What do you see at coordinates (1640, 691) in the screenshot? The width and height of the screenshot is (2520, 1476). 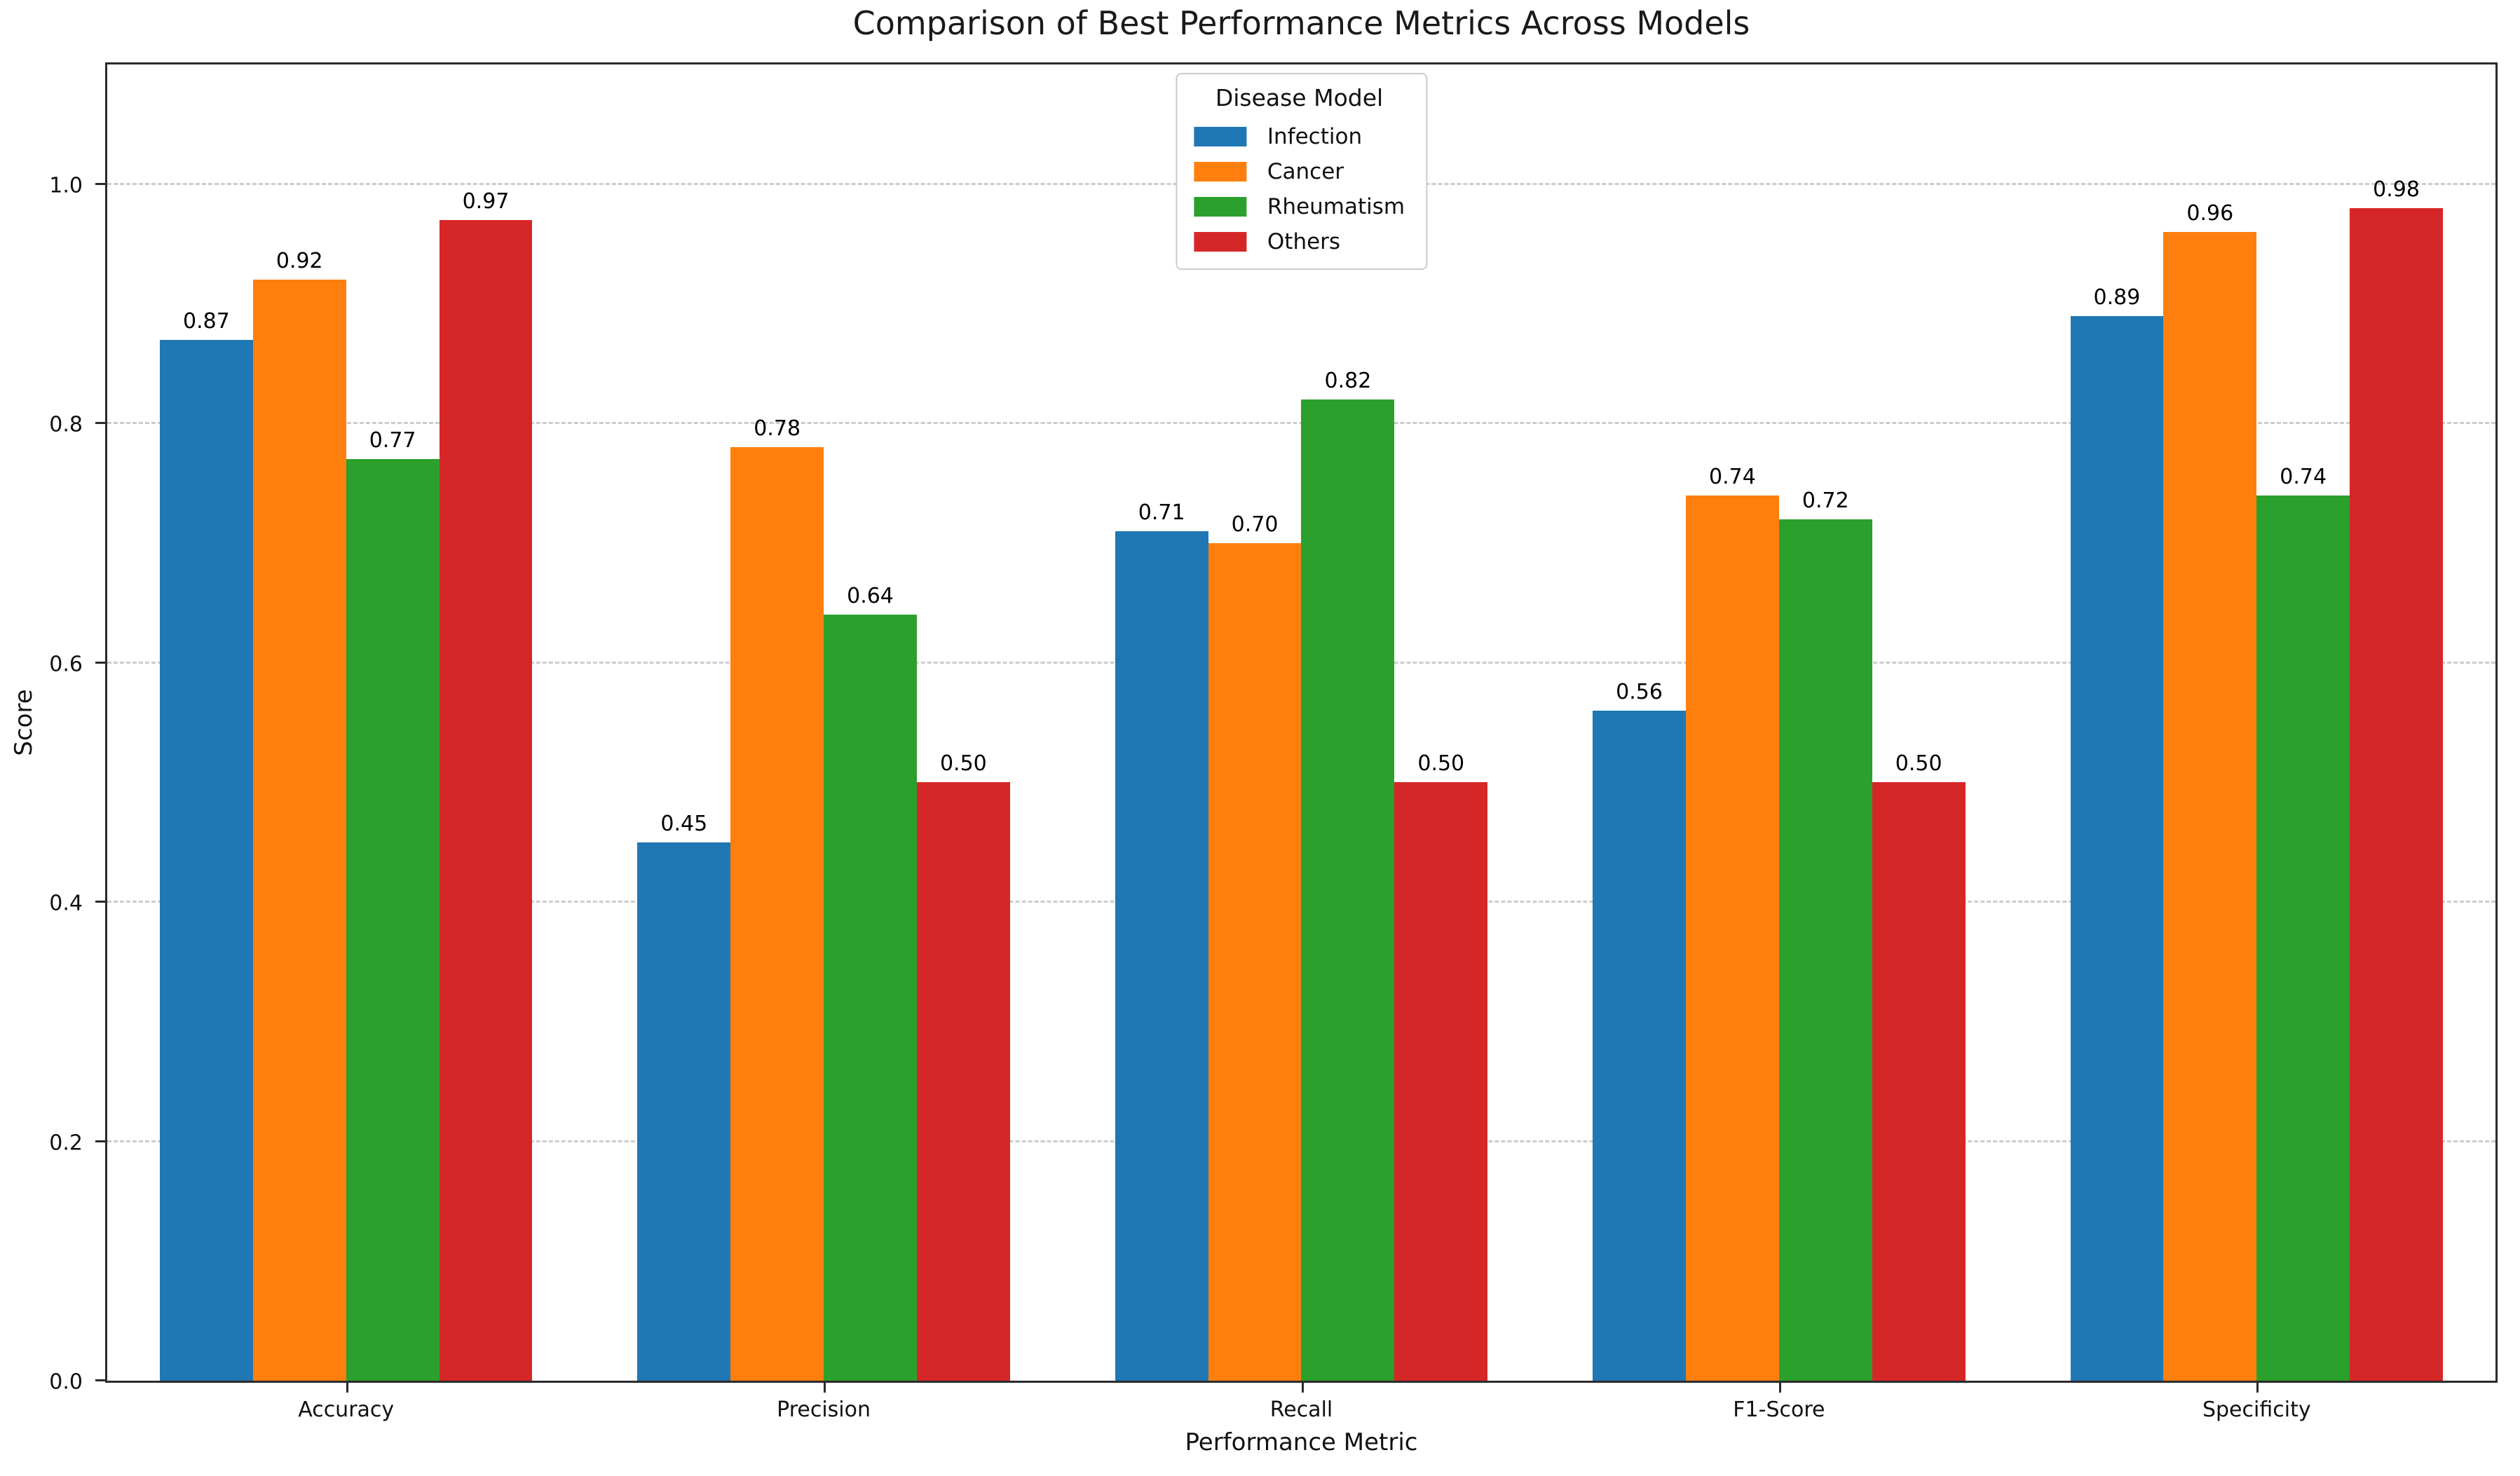 I see `bar-value-label: 0.56` at bounding box center [1640, 691].